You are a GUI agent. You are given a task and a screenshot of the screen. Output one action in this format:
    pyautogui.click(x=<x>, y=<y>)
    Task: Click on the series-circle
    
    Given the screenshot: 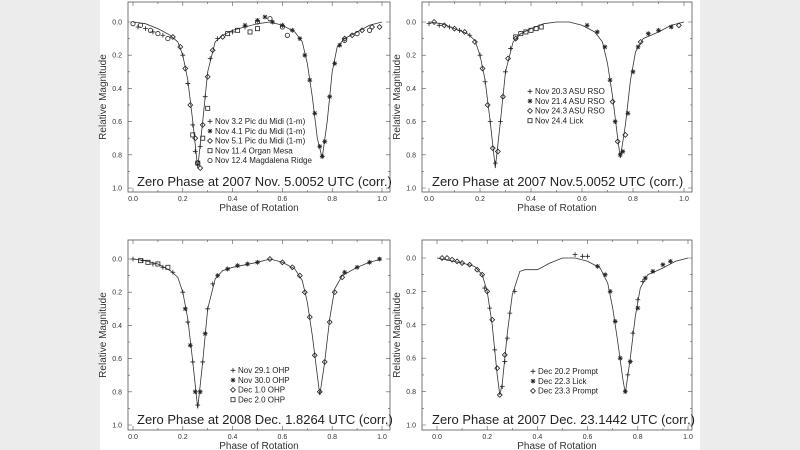 What is the action you would take?
    pyautogui.click(x=251, y=29)
    